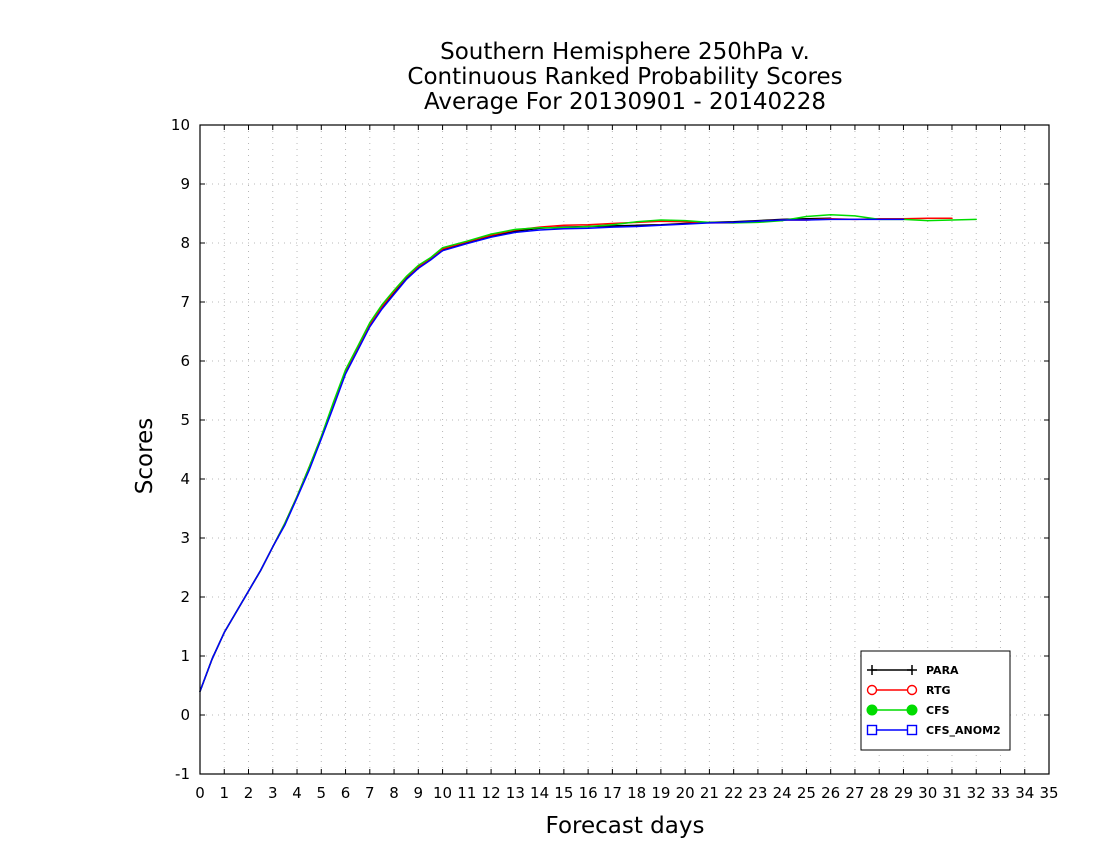  Describe the element at coordinates (625, 826) in the screenshot. I see `x-axis-title: Forecast days` at that location.